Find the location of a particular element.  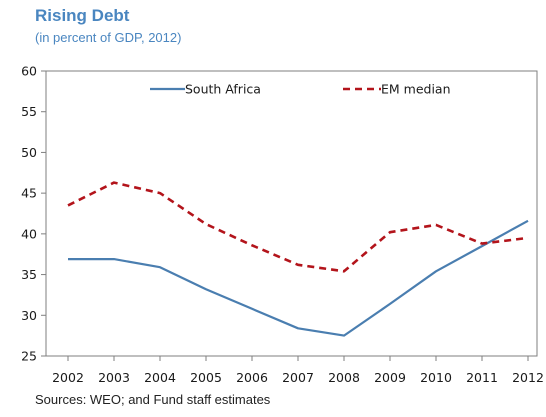

legend-label: South Africa is located at coordinates (223, 89).